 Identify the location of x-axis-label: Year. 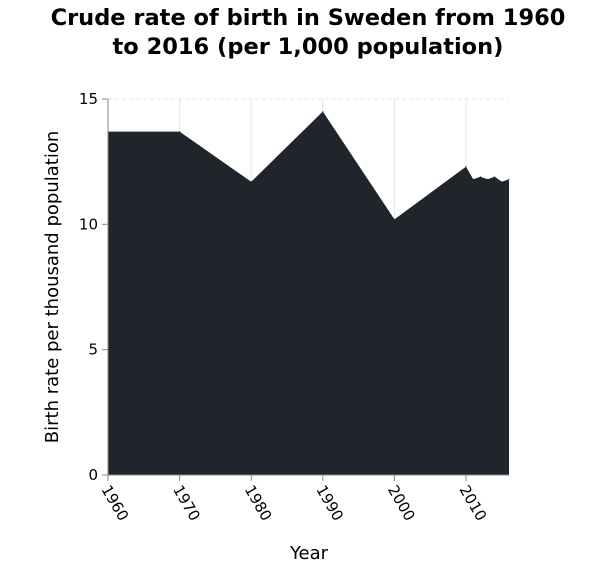
(309, 553).